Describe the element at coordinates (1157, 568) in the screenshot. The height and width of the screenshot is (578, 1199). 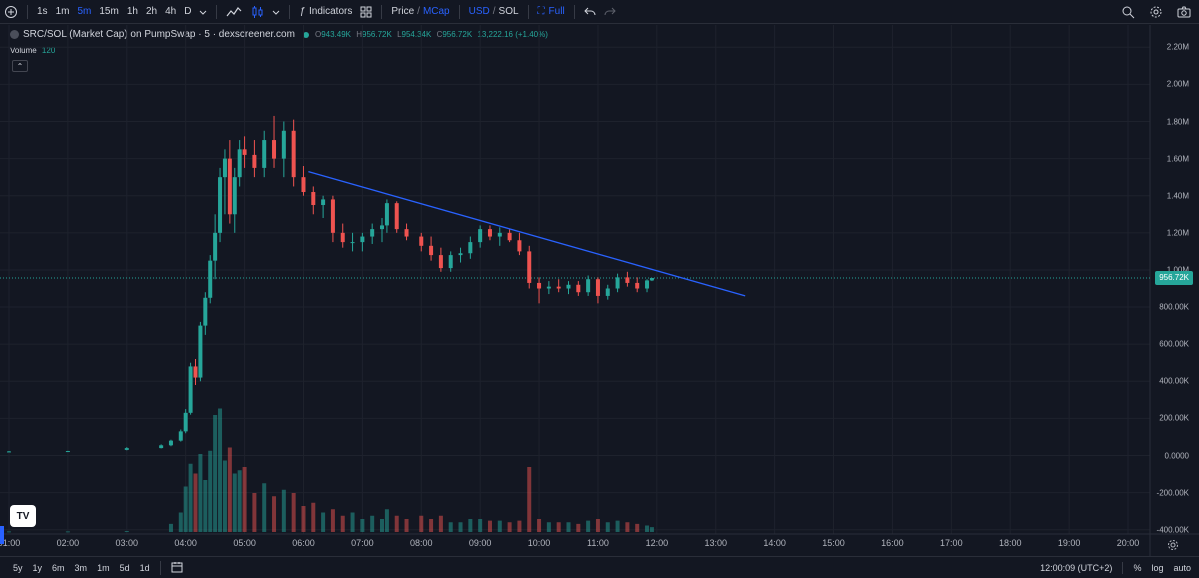
I see `log-toggle: log` at that location.